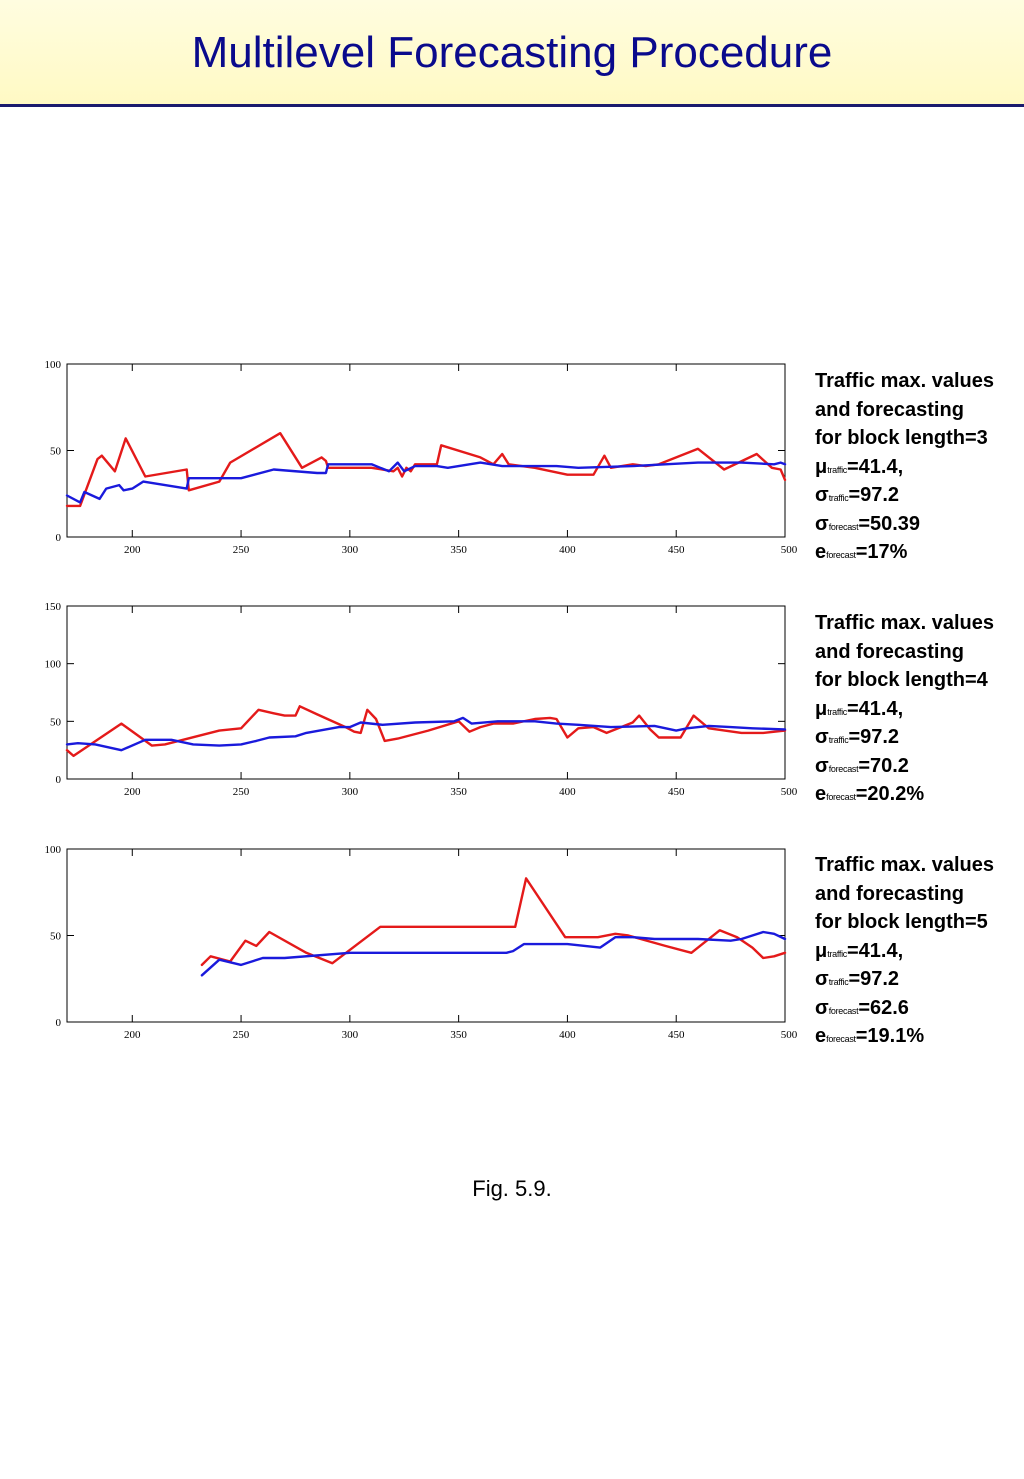 This screenshot has height=1479, width=1024. What do you see at coordinates (862, 765) in the screenshot?
I see `stats-sigma-forecast: σforecast=70.2` at bounding box center [862, 765].